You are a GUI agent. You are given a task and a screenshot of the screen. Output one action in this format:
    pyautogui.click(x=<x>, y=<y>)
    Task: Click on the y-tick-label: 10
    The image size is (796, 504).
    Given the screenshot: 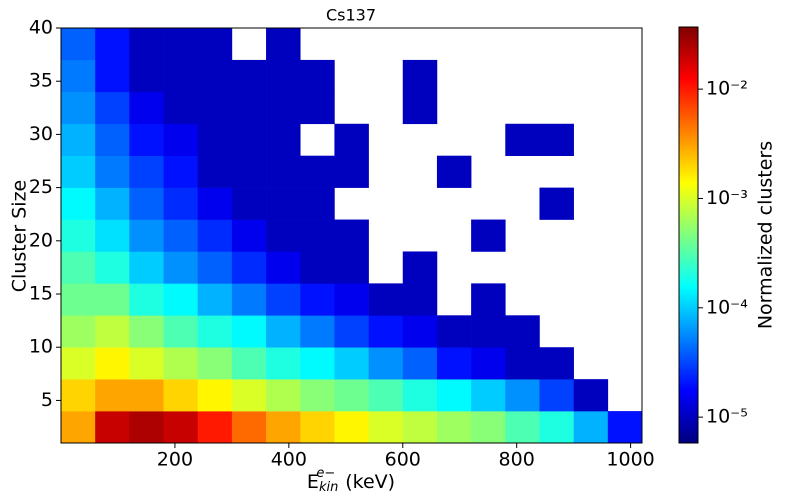 What is the action you would take?
    pyautogui.click(x=41, y=347)
    